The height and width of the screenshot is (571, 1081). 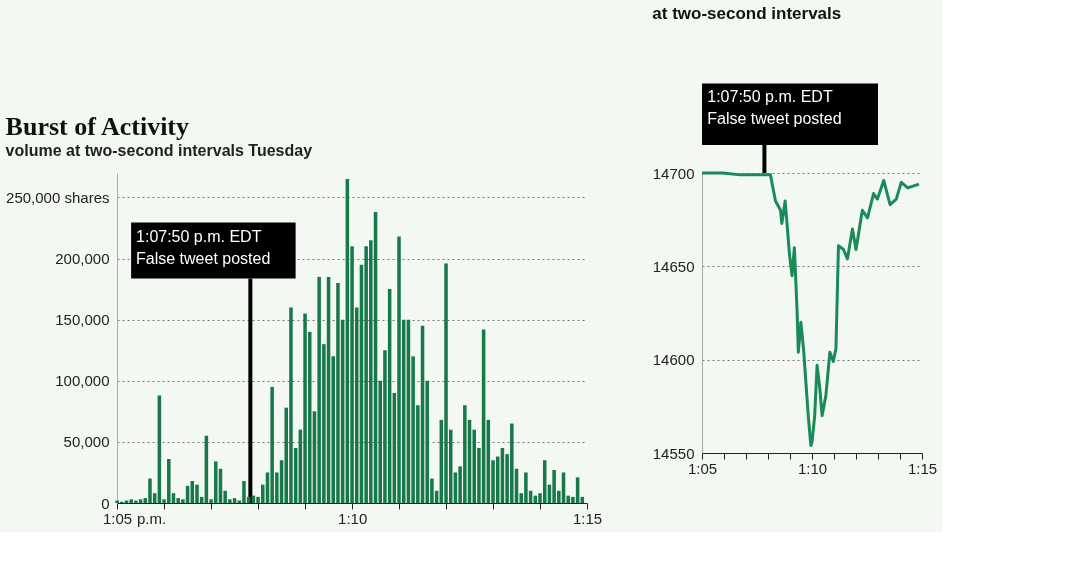 I want to click on y-tick-label: 200,000, so click(x=82, y=259).